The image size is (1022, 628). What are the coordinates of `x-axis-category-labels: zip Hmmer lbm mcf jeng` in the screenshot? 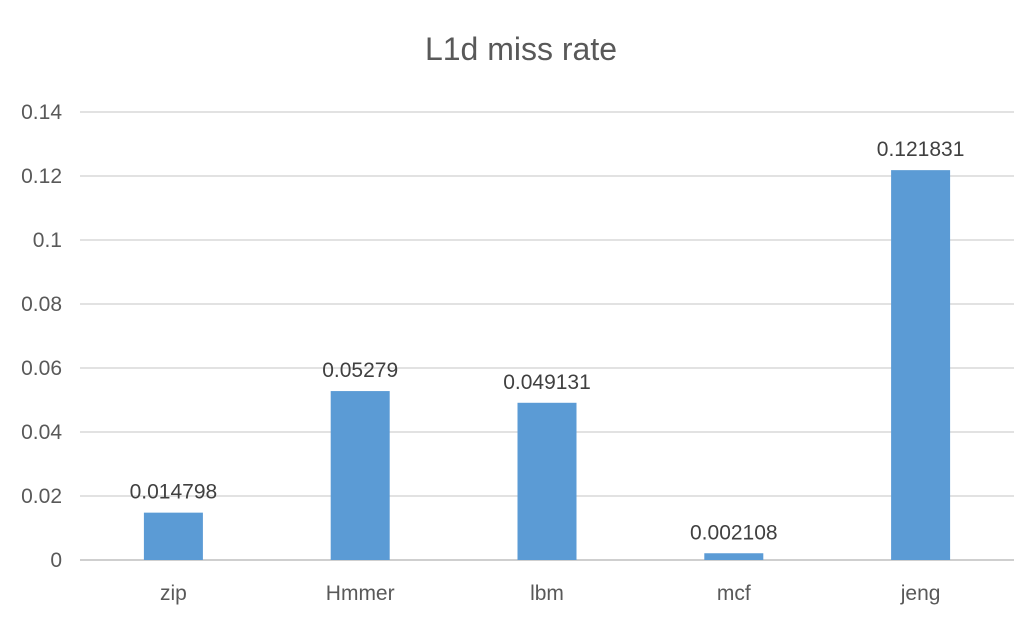 It's located at (550, 593).